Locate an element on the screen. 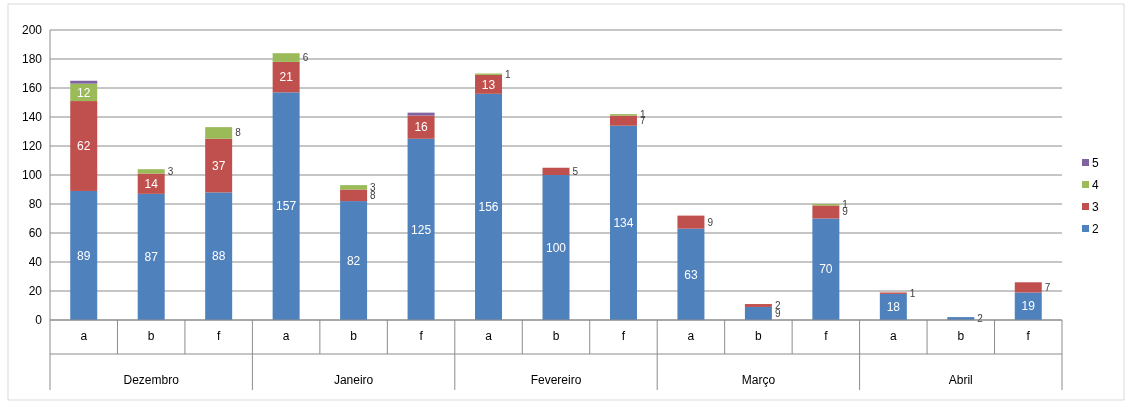 The width and height of the screenshot is (1126, 404). data-label: 3 is located at coordinates (170, 171).